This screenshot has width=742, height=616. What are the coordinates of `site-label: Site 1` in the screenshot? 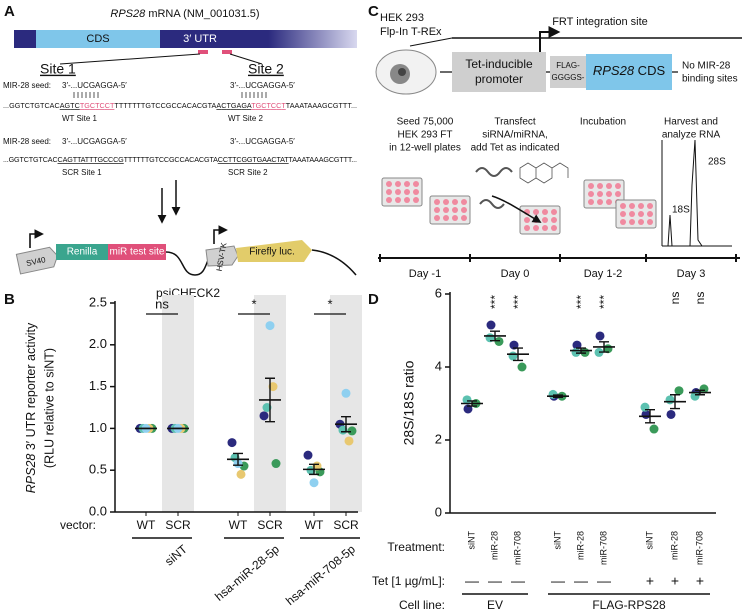 It's located at (58, 69).